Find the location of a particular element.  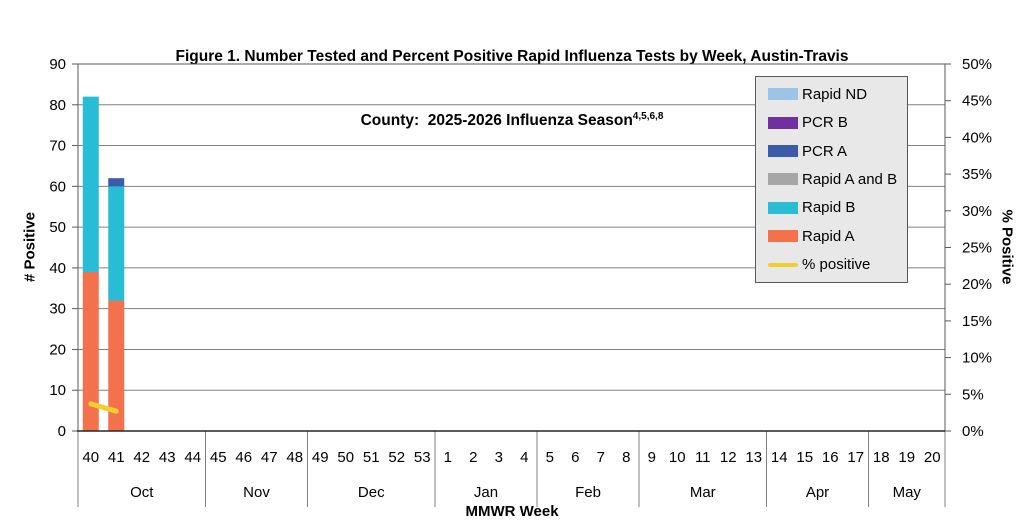

legend-item-rapid-a: Rapid A is located at coordinates (837, 236).